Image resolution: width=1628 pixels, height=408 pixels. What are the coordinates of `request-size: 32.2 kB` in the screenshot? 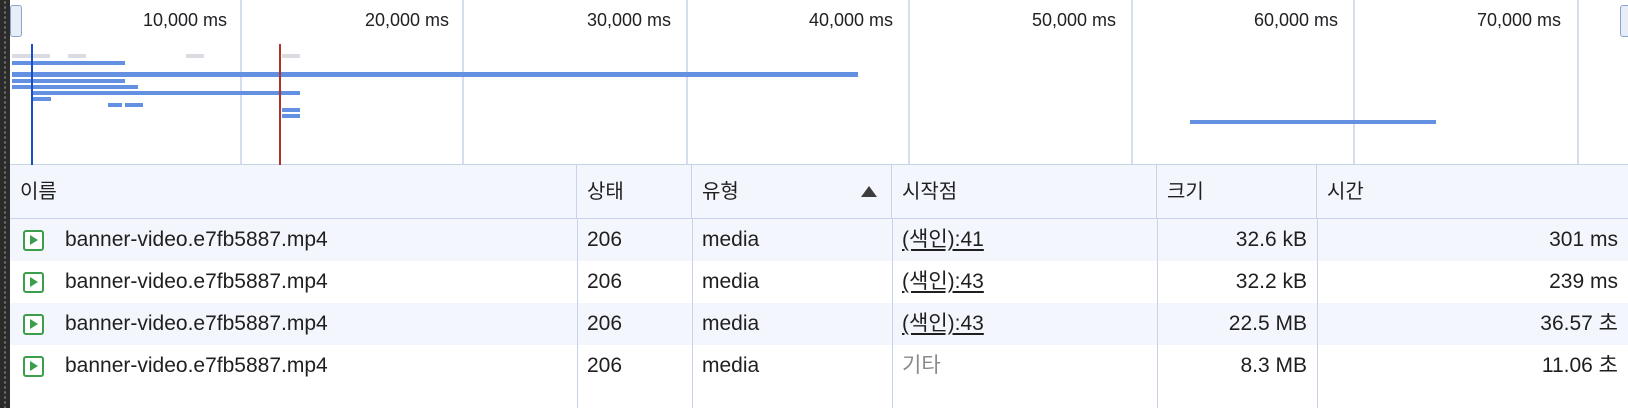 It's located at (1271, 281).